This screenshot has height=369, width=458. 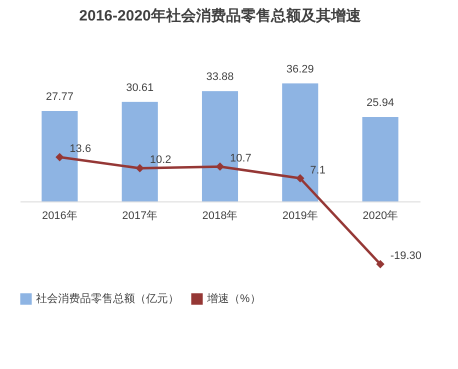 I want to click on x-tick-label: 2018年, so click(x=220, y=216).